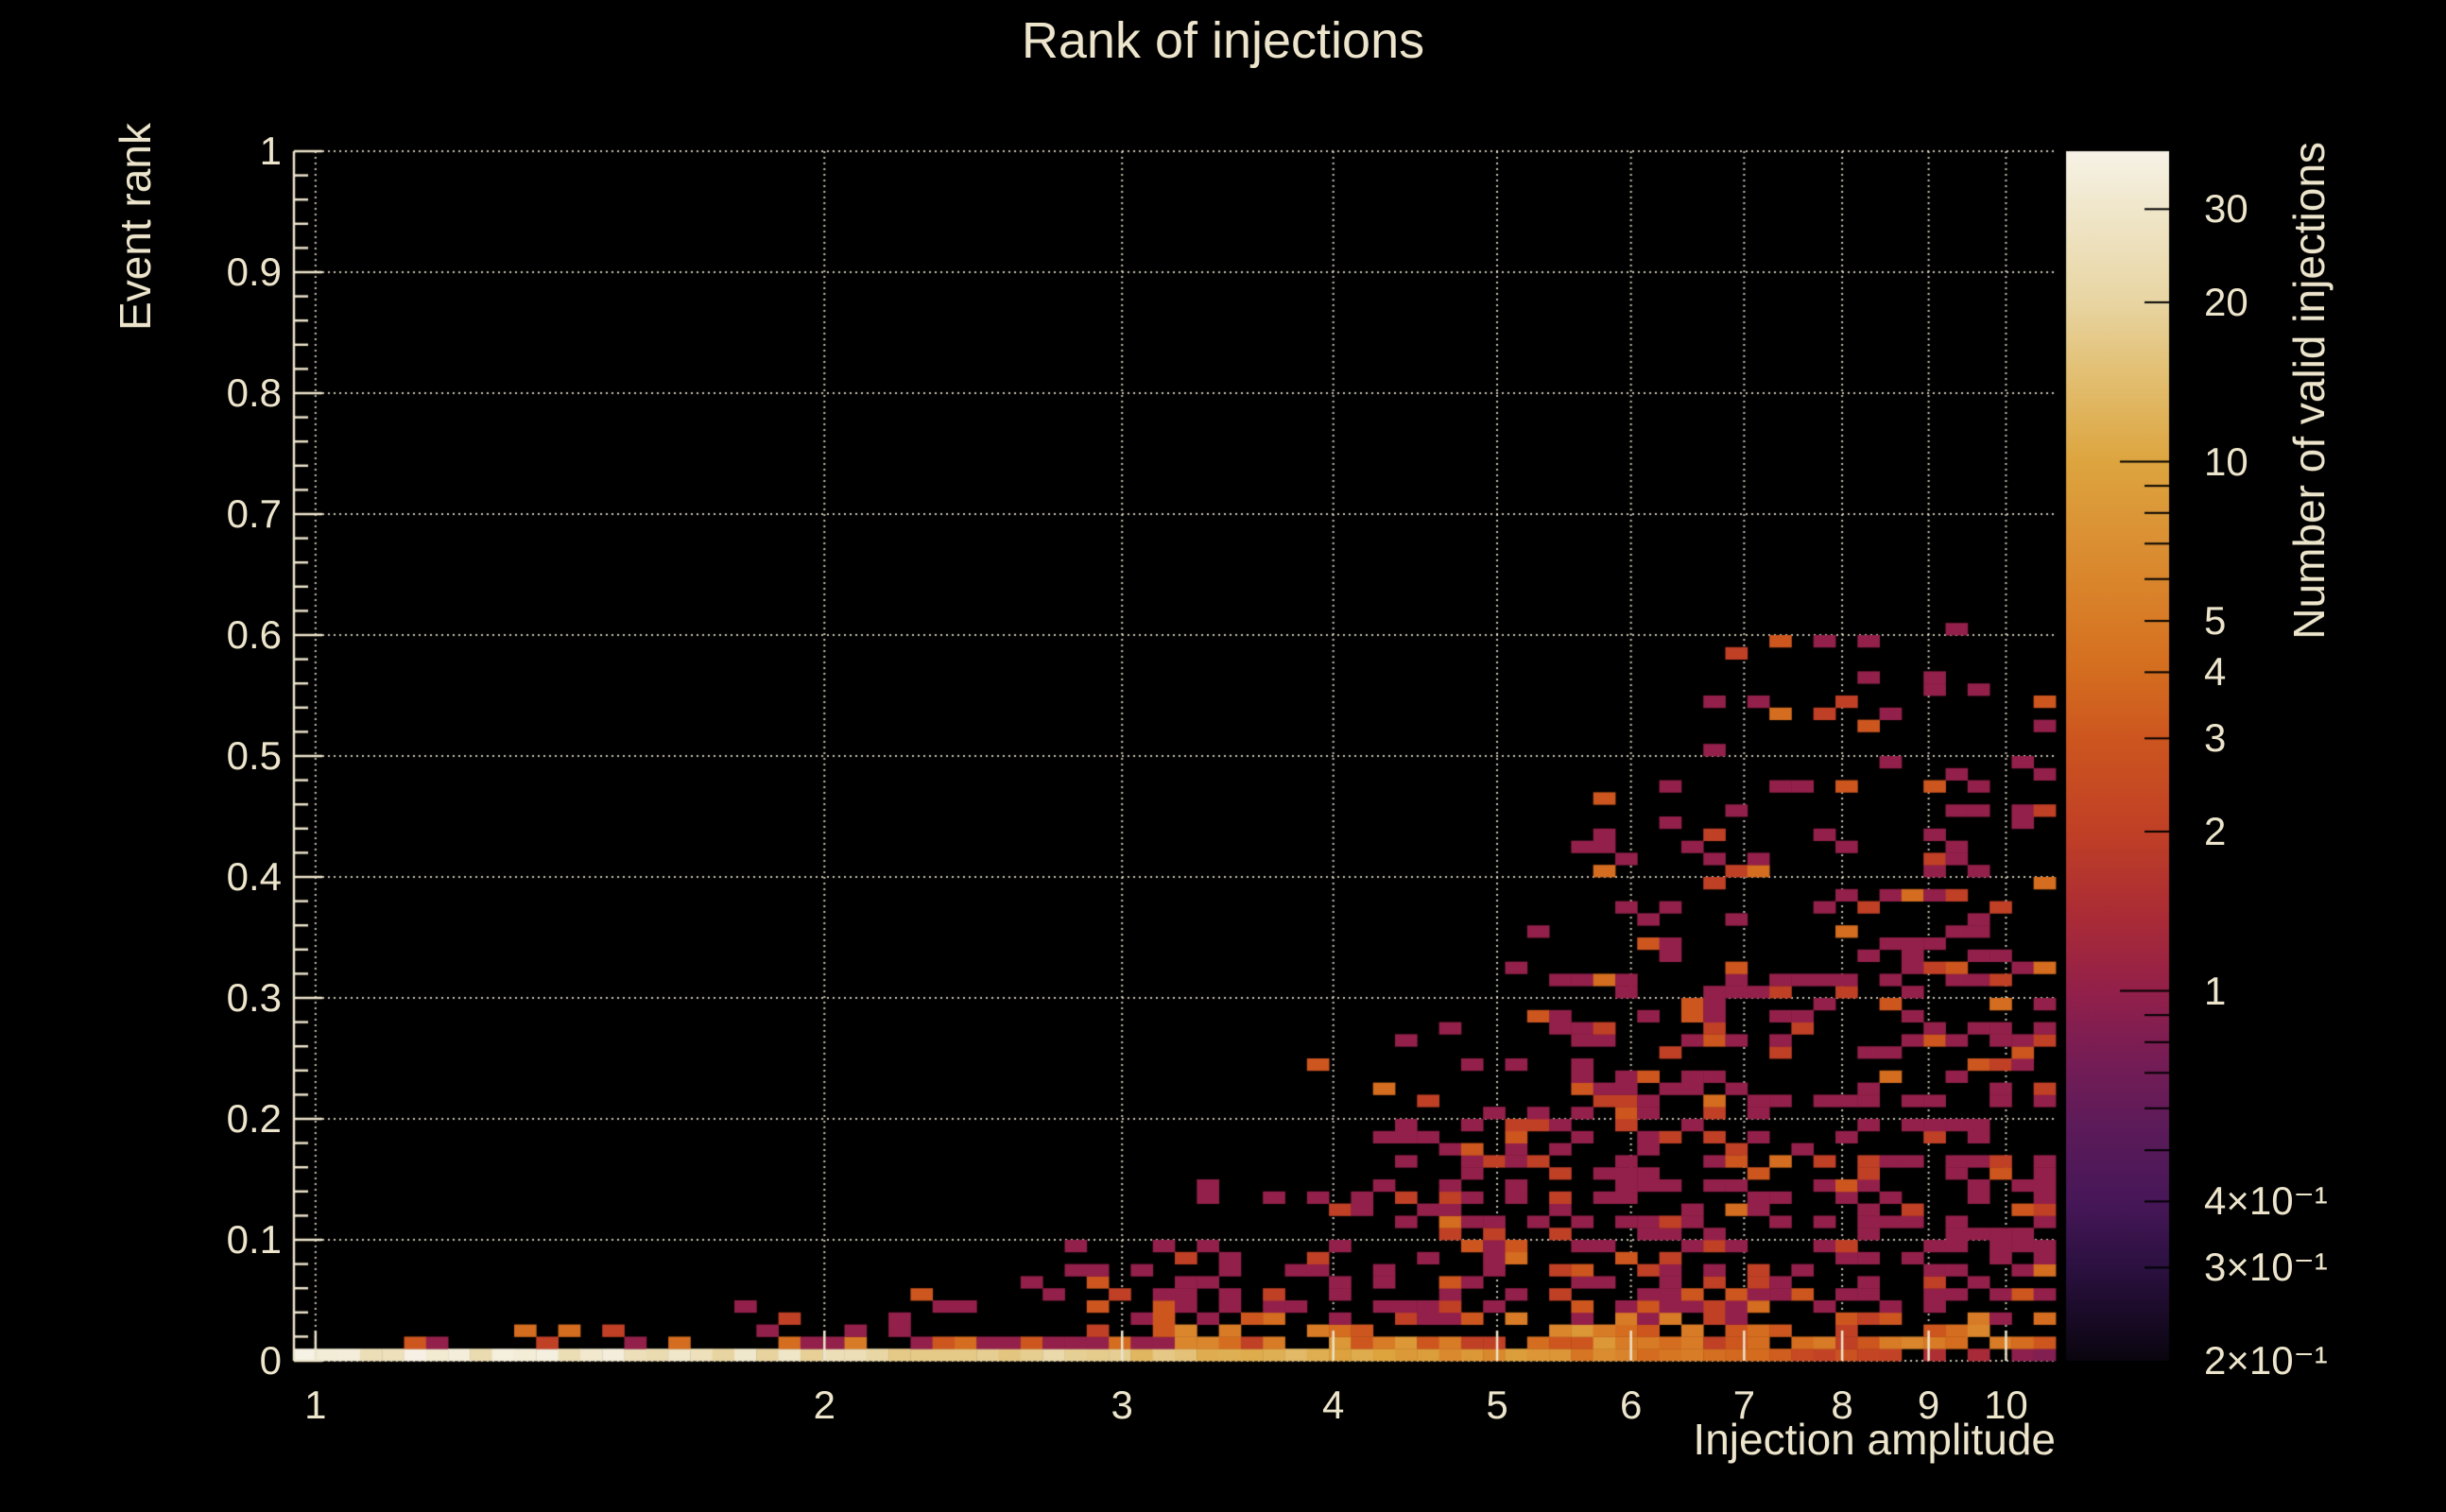 The image size is (2446, 1512). Describe the element at coordinates (1874, 1439) in the screenshot. I see `x-axis-title: Injection amplitude` at that location.